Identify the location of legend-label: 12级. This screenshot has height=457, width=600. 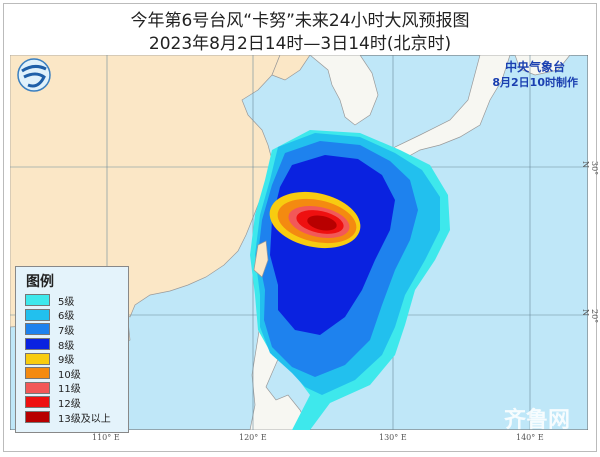
(69, 404).